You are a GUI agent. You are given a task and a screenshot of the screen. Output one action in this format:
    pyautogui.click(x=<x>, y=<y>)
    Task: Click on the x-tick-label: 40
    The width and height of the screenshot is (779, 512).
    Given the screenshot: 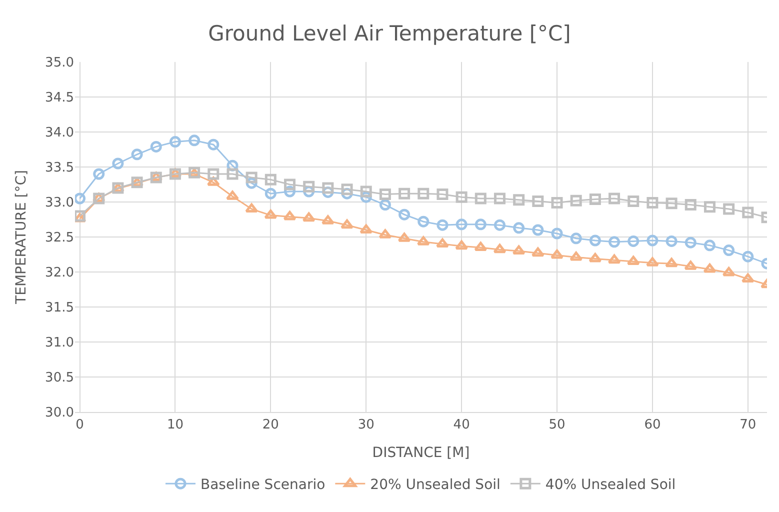 What is the action you would take?
    pyautogui.click(x=461, y=425)
    